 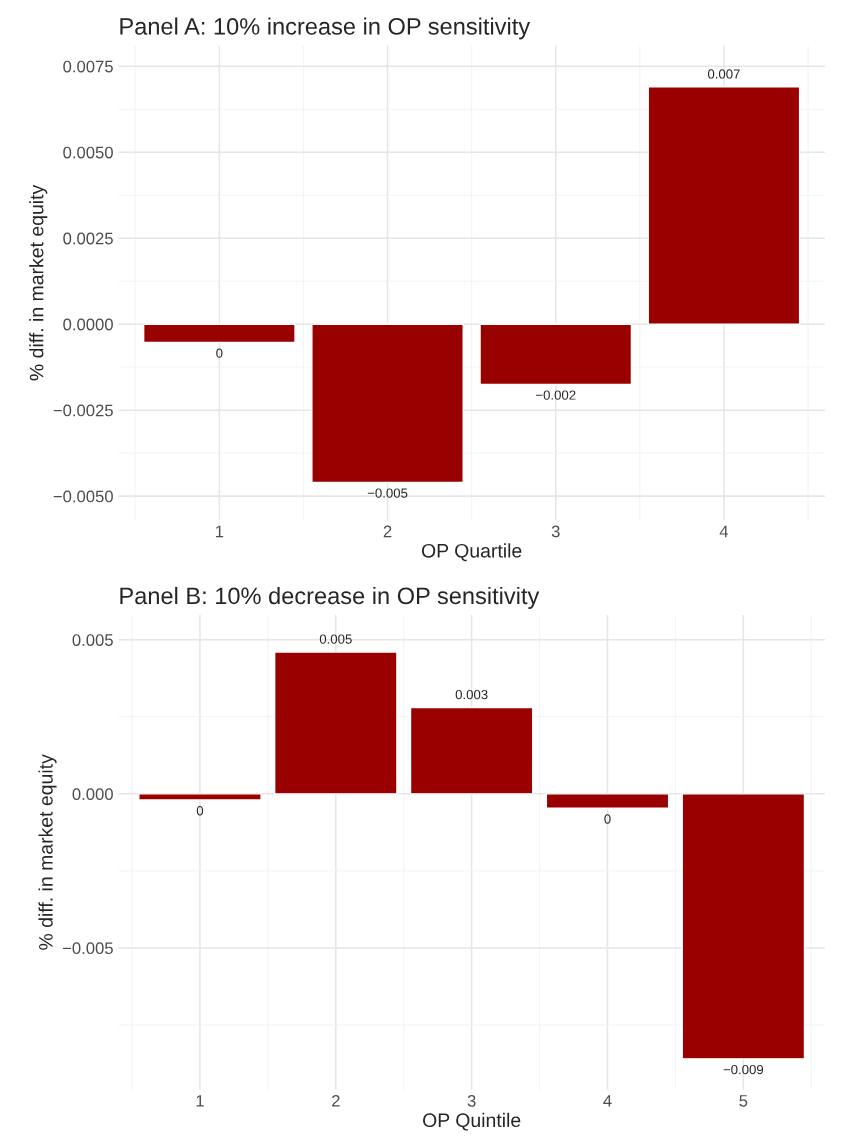 I want to click on x-axis-title: OP Quartile, so click(x=471, y=552).